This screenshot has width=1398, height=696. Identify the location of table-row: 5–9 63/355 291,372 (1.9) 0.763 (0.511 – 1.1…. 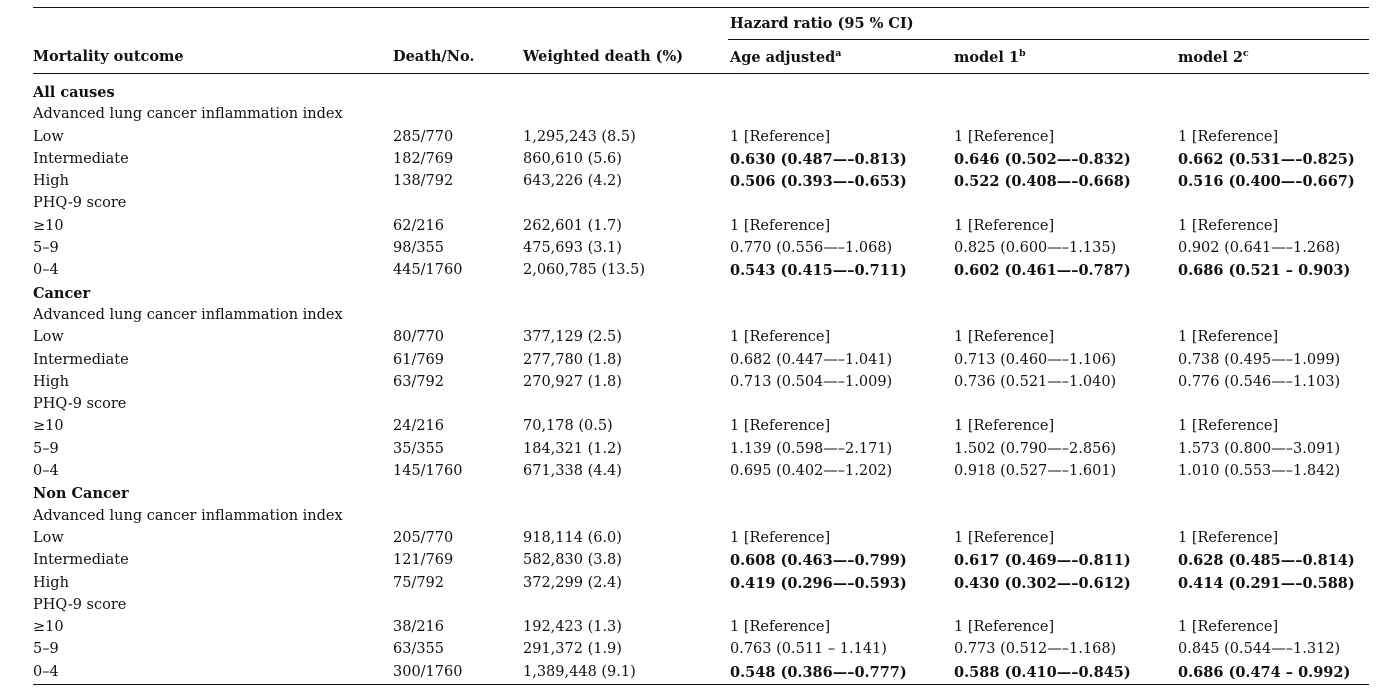
(701, 650).